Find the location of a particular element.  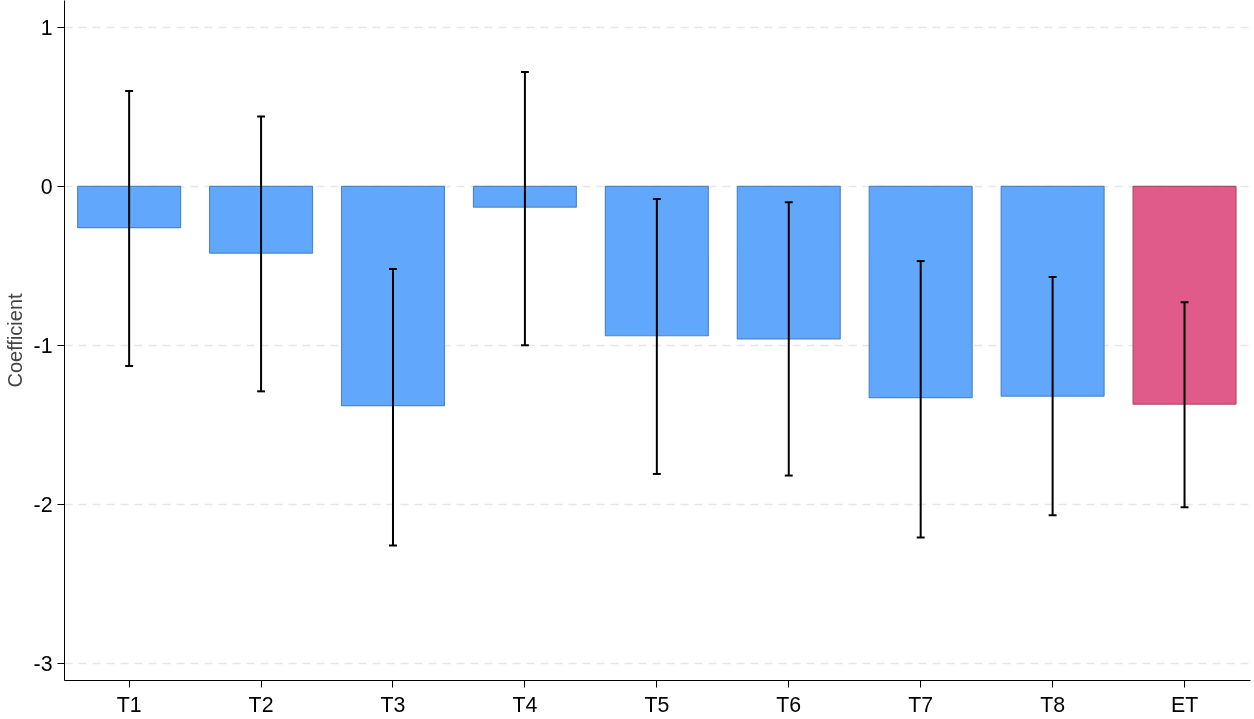

y-tick-label: -3 is located at coordinates (43, 663).